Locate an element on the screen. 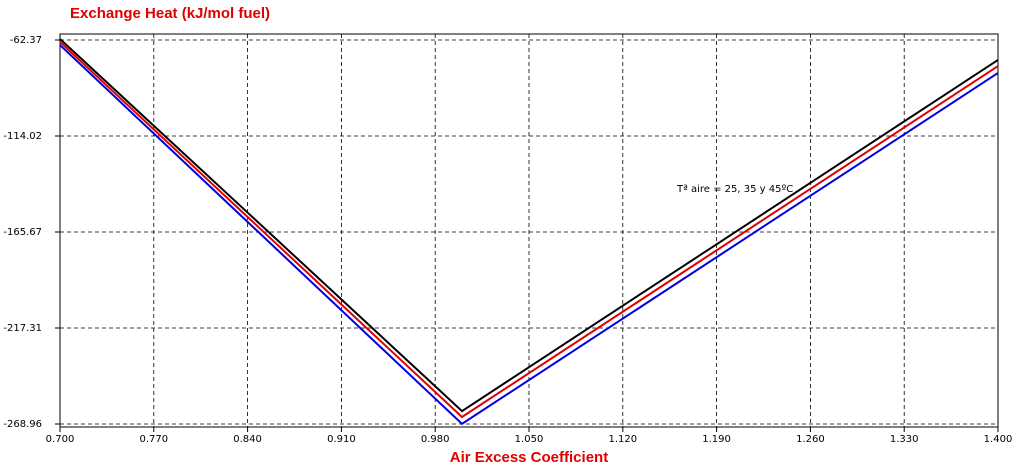 Image resolution: width=1033 pixels, height=470 pixels. x-tick-label: 1.050 is located at coordinates (529, 439).